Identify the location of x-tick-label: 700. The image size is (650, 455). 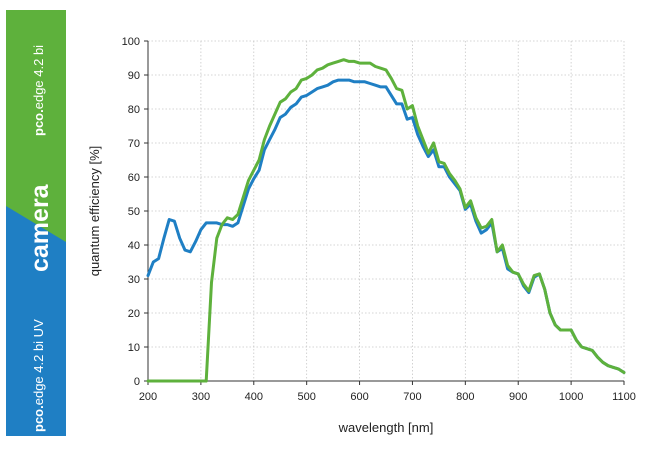
(412, 397).